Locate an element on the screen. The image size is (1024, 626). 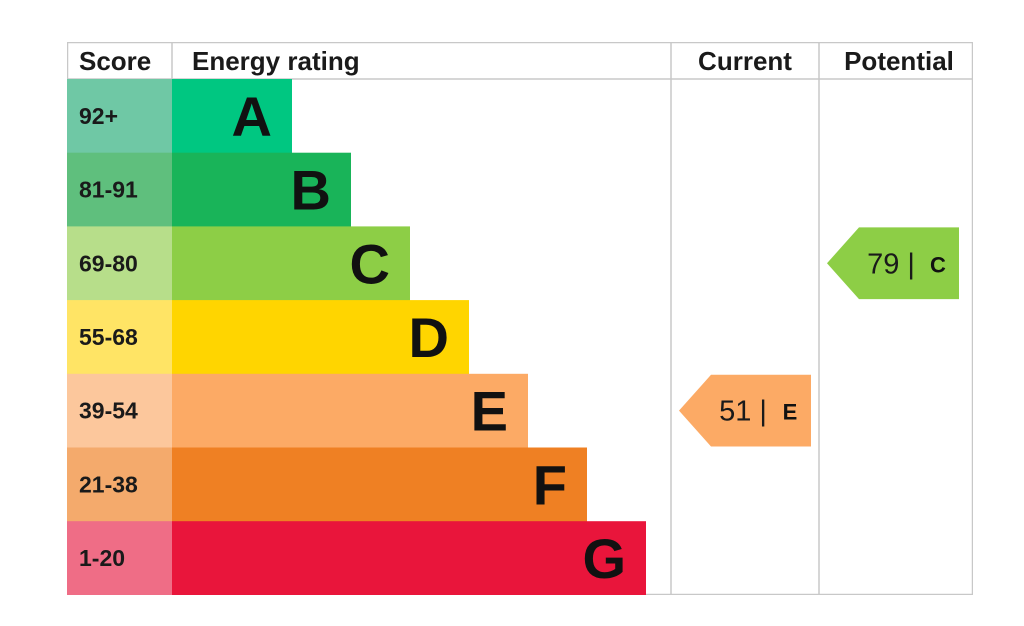
score-cell-b is located at coordinates (119, 189).